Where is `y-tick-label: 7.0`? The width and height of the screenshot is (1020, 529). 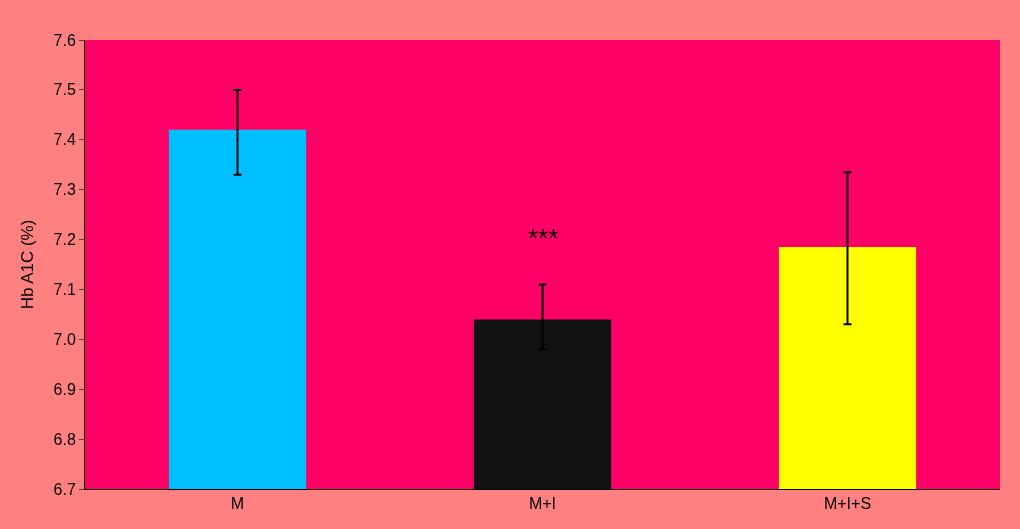
y-tick-label: 7.0 is located at coordinates (64, 339).